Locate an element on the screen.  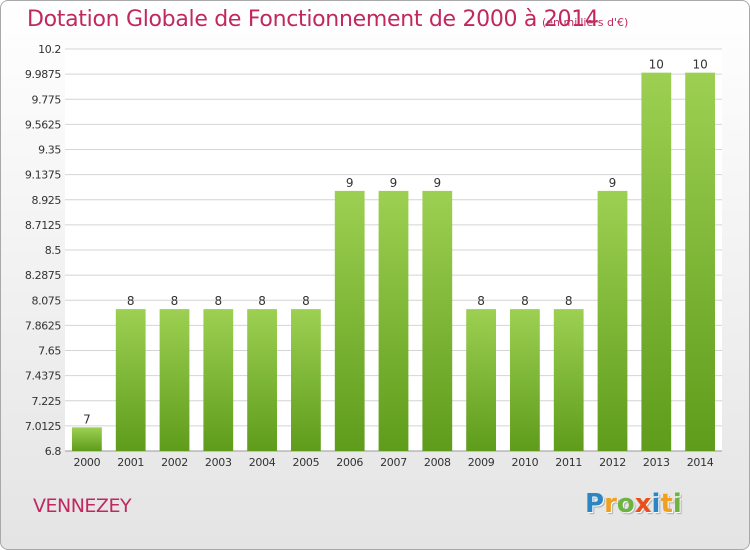
x-tick-label: 2011 is located at coordinates (568, 462).